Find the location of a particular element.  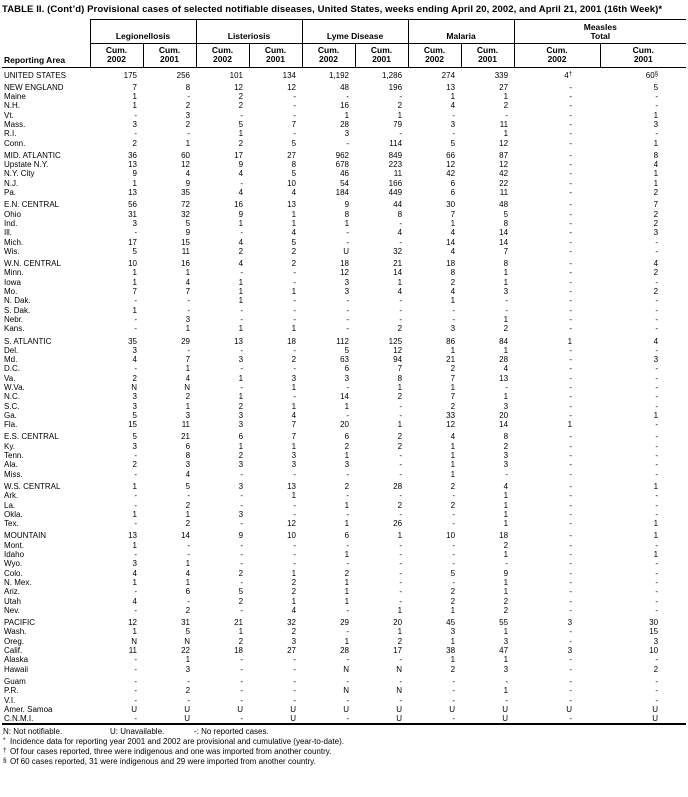

table-row: Minn. 1 1 - - 12 14 8 1 - 2 is located at coordinates (344, 272).